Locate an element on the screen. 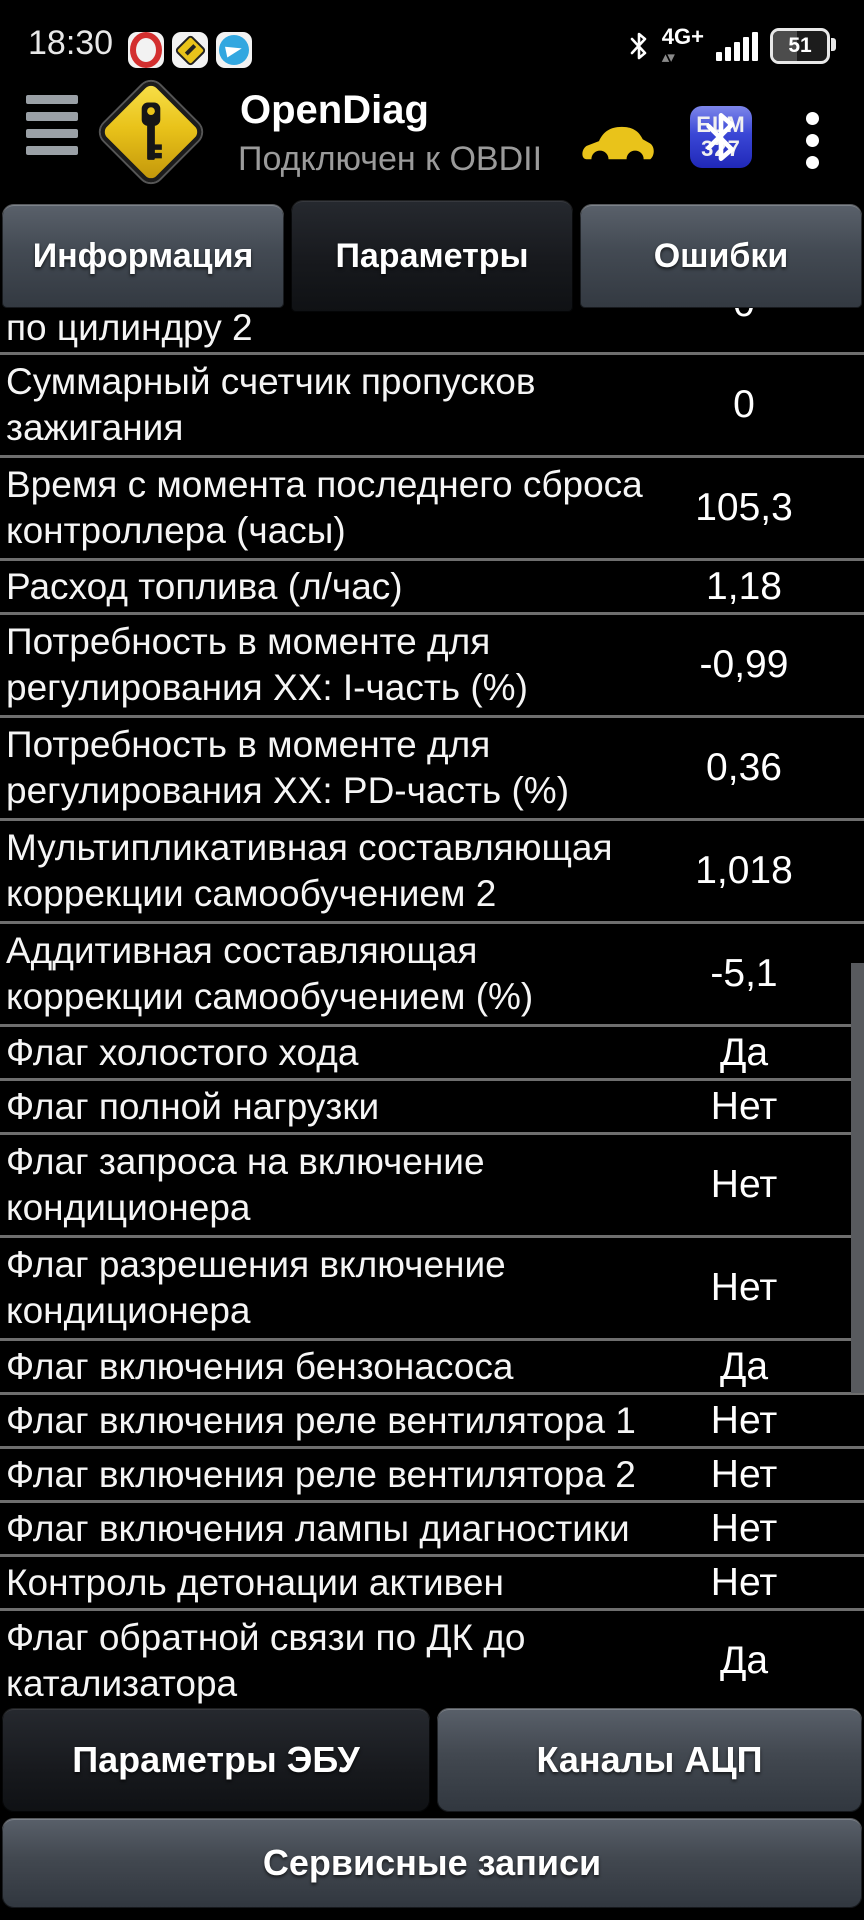 This screenshot has width=864, height=1920. table-row: Флаг полной нагрузки Нет is located at coordinates (432, 1108).